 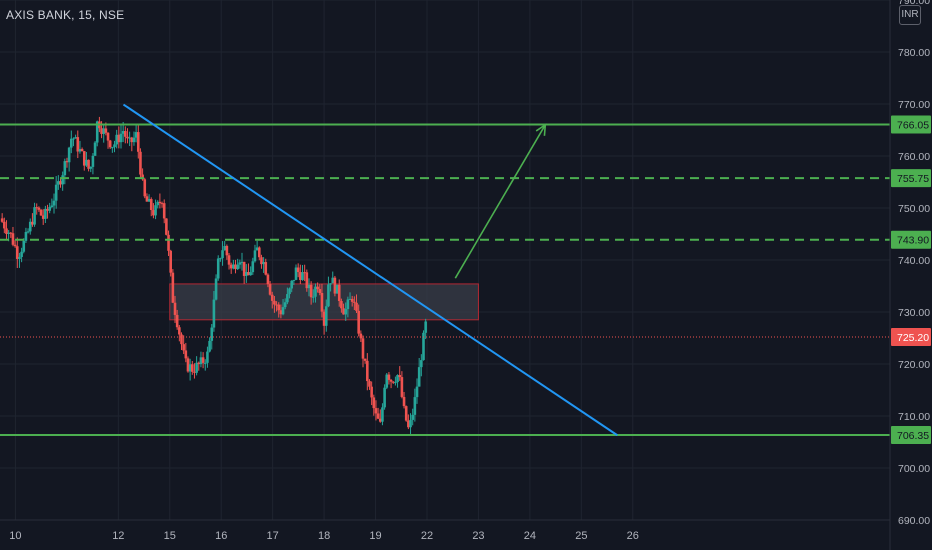 What do you see at coordinates (445, 530) in the screenshot?
I see `time-axis: 10 12 15 16 17 18 19 22 23 24 25 26` at bounding box center [445, 530].